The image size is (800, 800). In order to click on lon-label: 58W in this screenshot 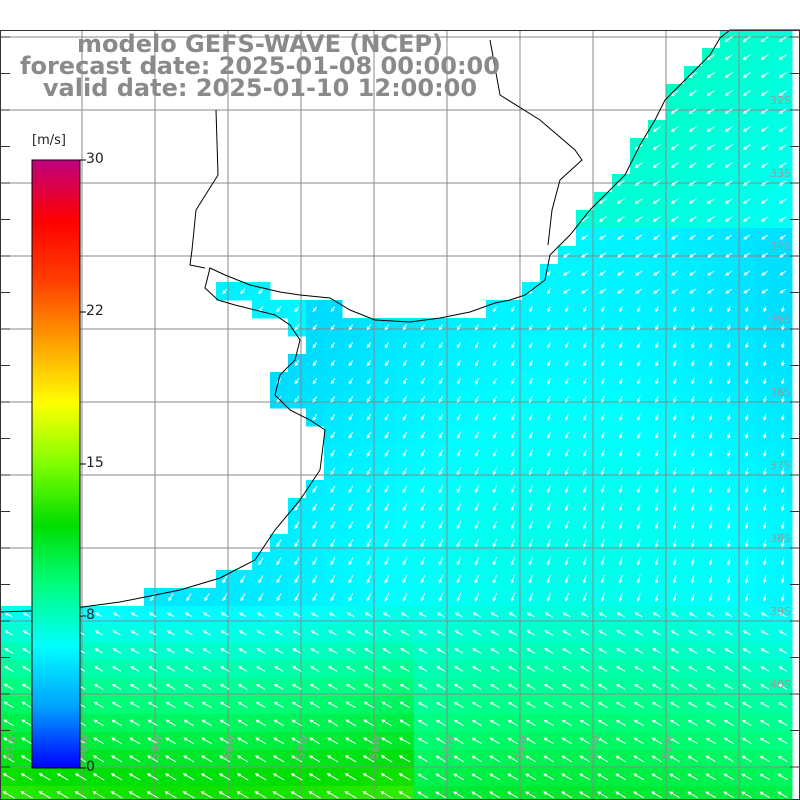, I will do `click(229, 747)`.